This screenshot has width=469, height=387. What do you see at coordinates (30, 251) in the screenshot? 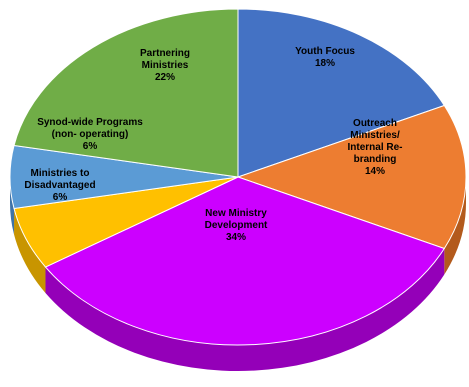
I see `pie-slice-side-ministries-to-disadvantaged` at bounding box center [30, 251].